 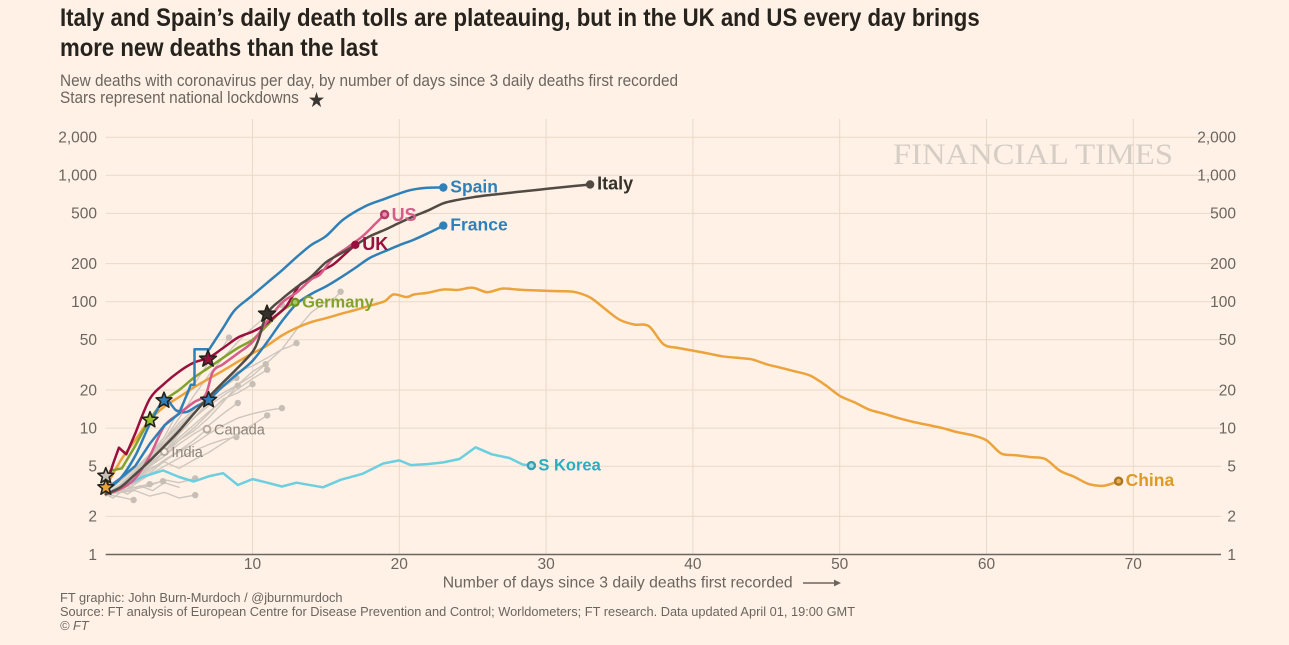 I want to click on svg-text: 70, so click(x=1134, y=564).